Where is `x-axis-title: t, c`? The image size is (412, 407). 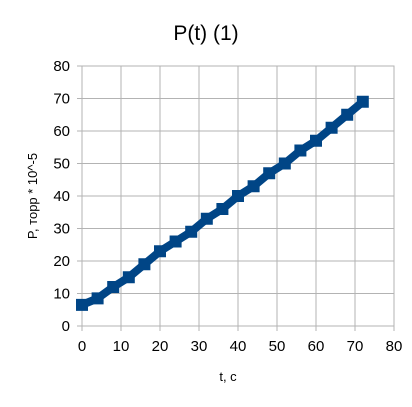
x-axis-title: t, c is located at coordinates (228, 376).